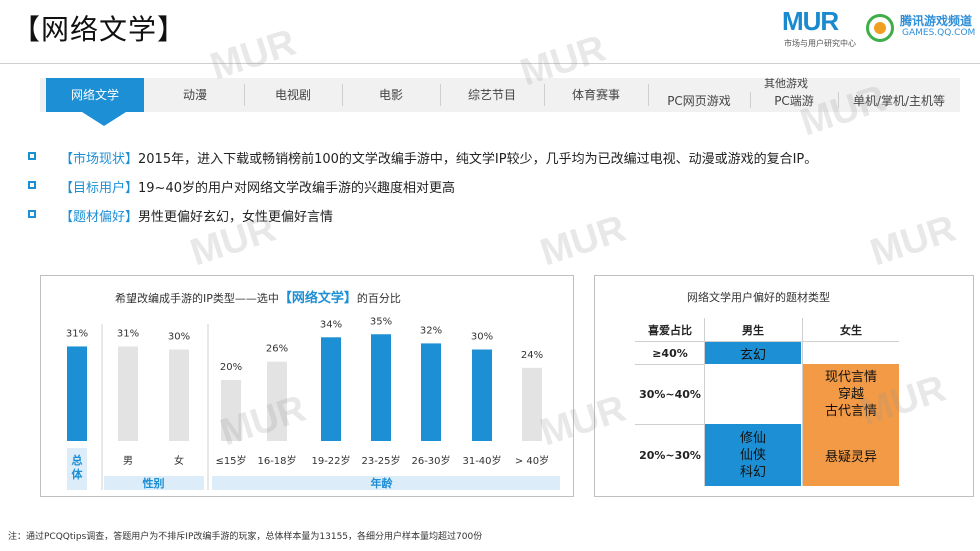 The height and width of the screenshot is (551, 980). I want to click on group-band-age, so click(386, 483).